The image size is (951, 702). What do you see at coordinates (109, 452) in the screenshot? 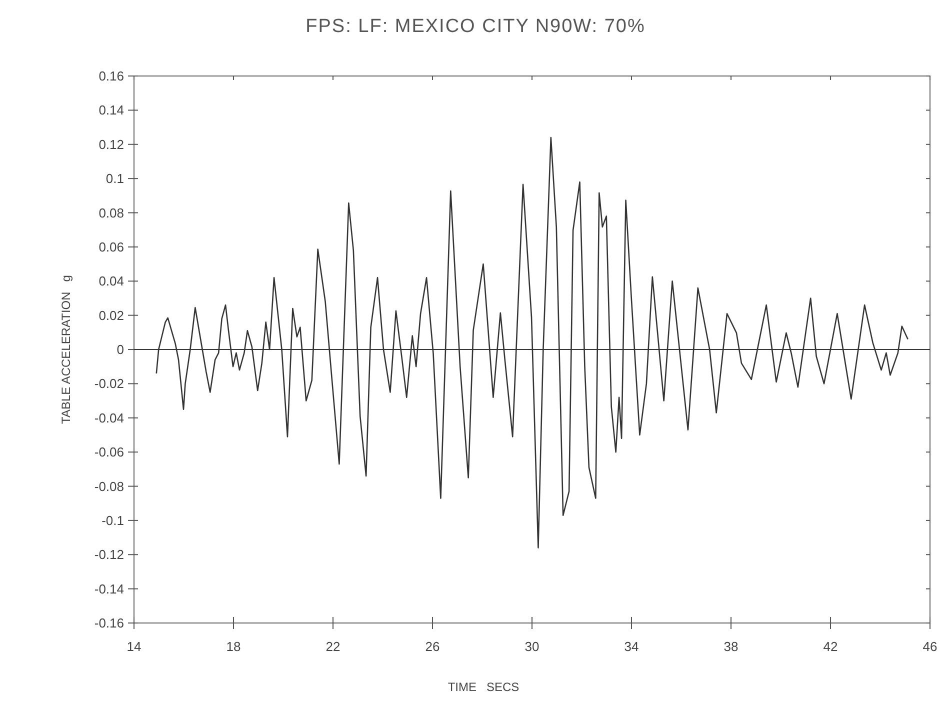
I see `y-tick-label: -0.06` at bounding box center [109, 452].